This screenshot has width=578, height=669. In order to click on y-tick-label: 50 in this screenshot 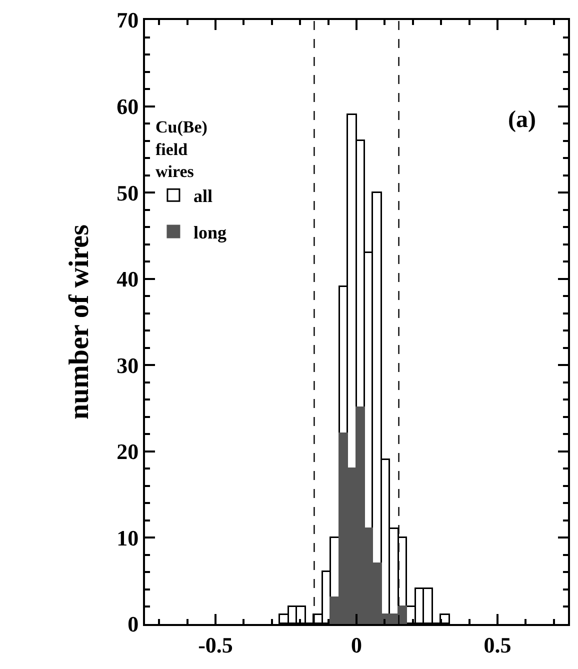, I will do `click(127, 193)`.